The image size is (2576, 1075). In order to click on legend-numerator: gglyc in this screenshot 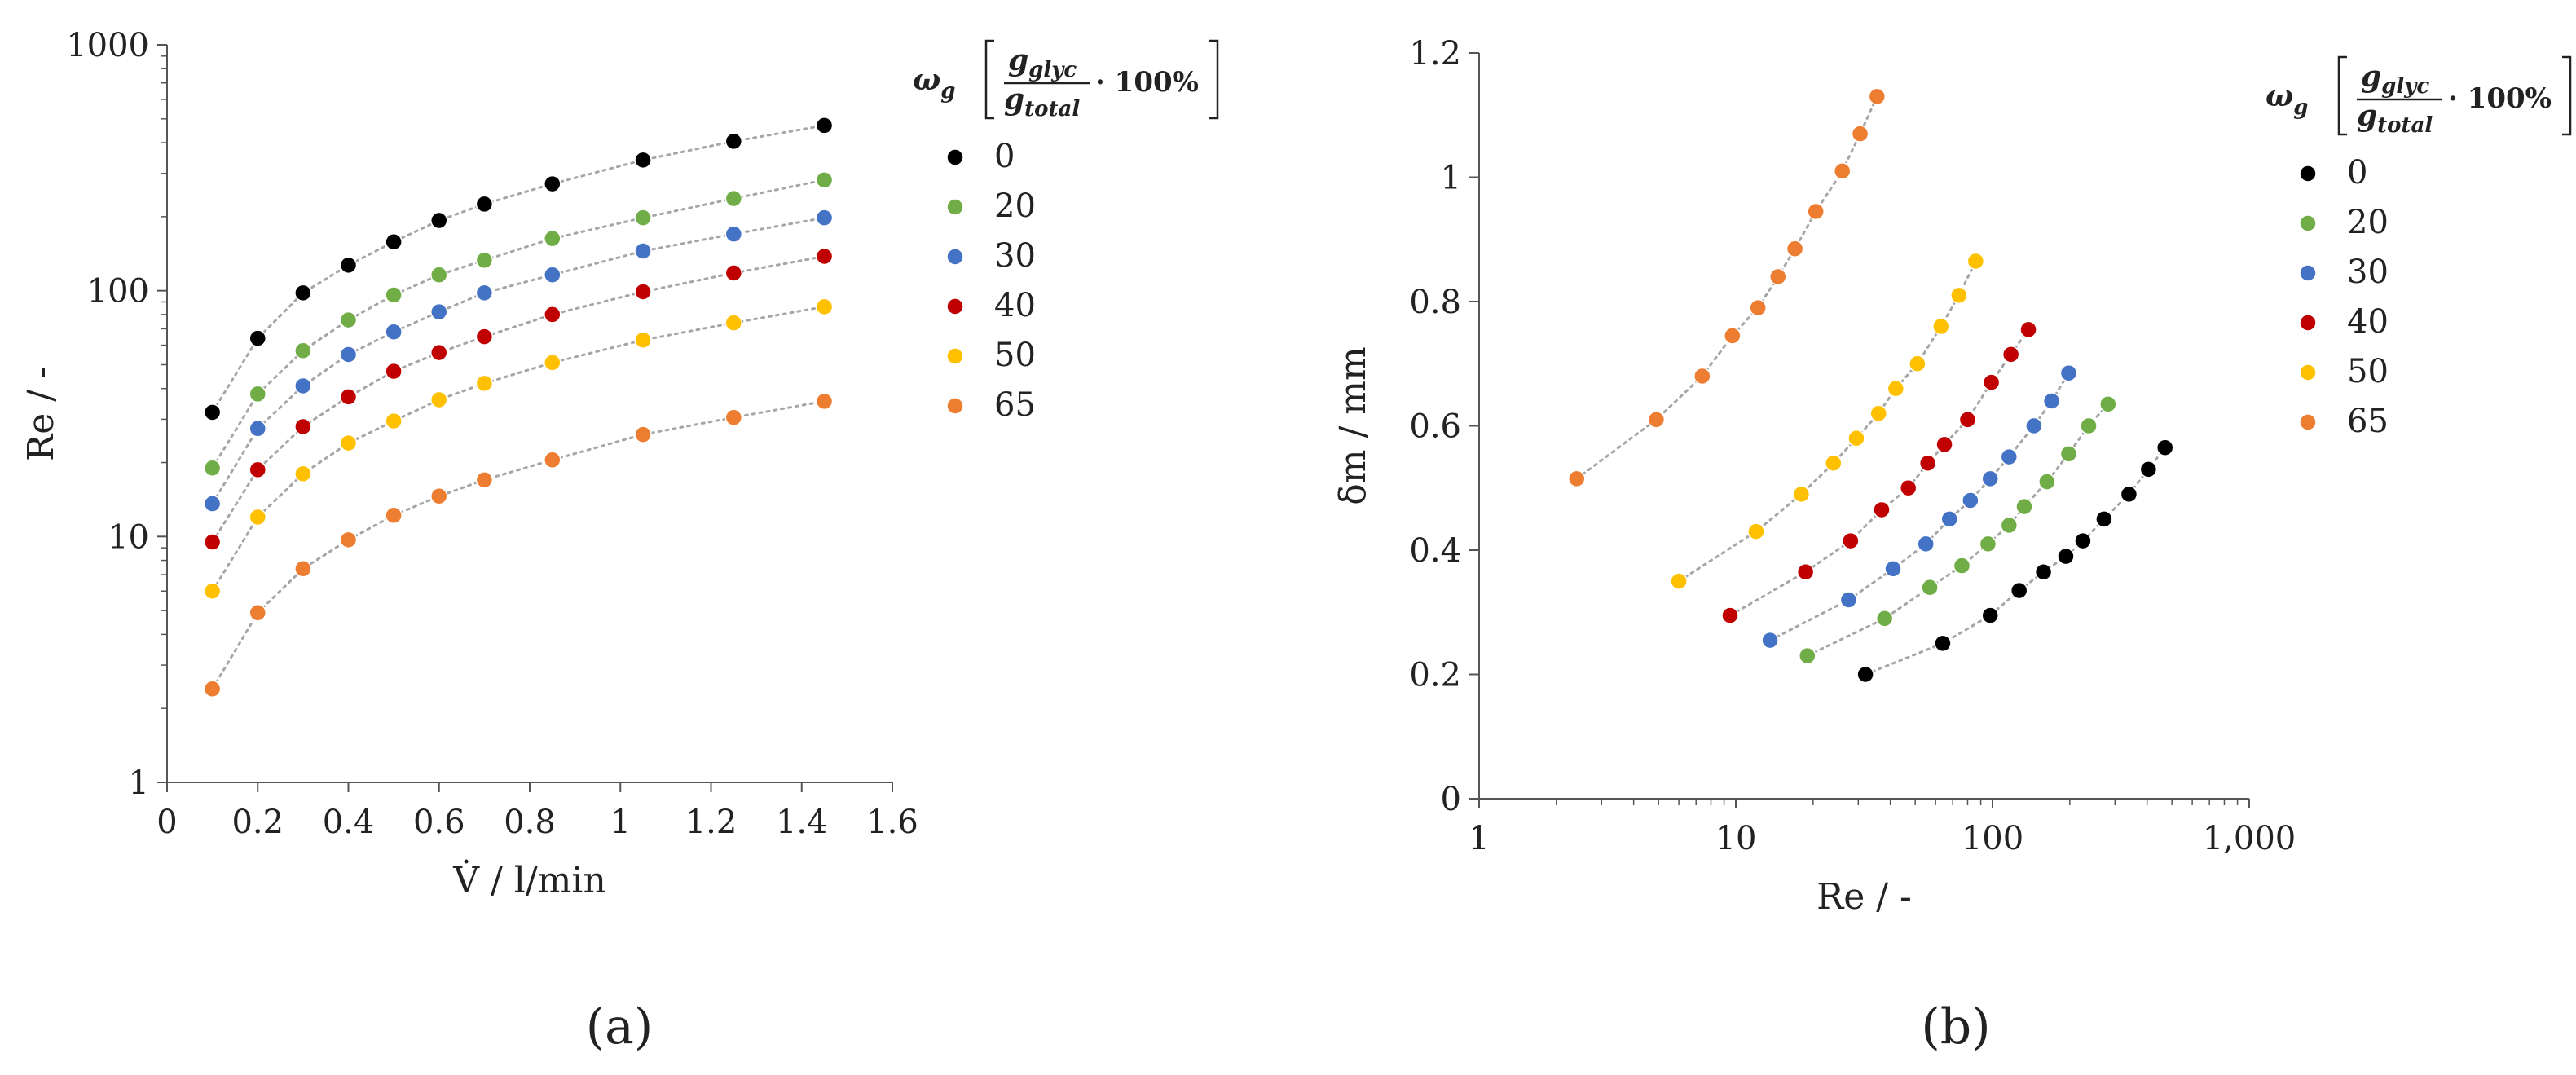, I will do `click(1042, 62)`.